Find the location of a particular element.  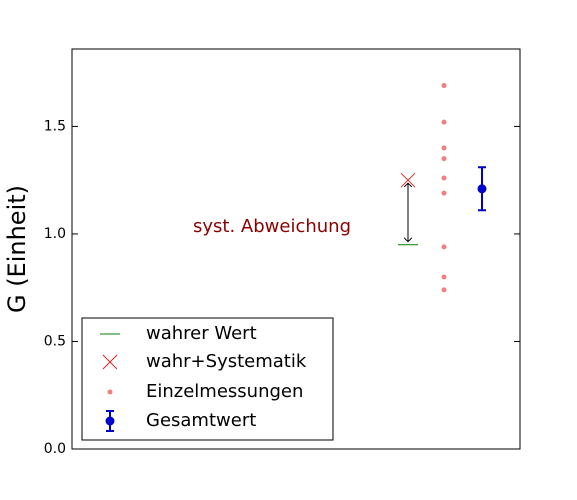

legend-label: wahr+Systematik is located at coordinates (226, 361).